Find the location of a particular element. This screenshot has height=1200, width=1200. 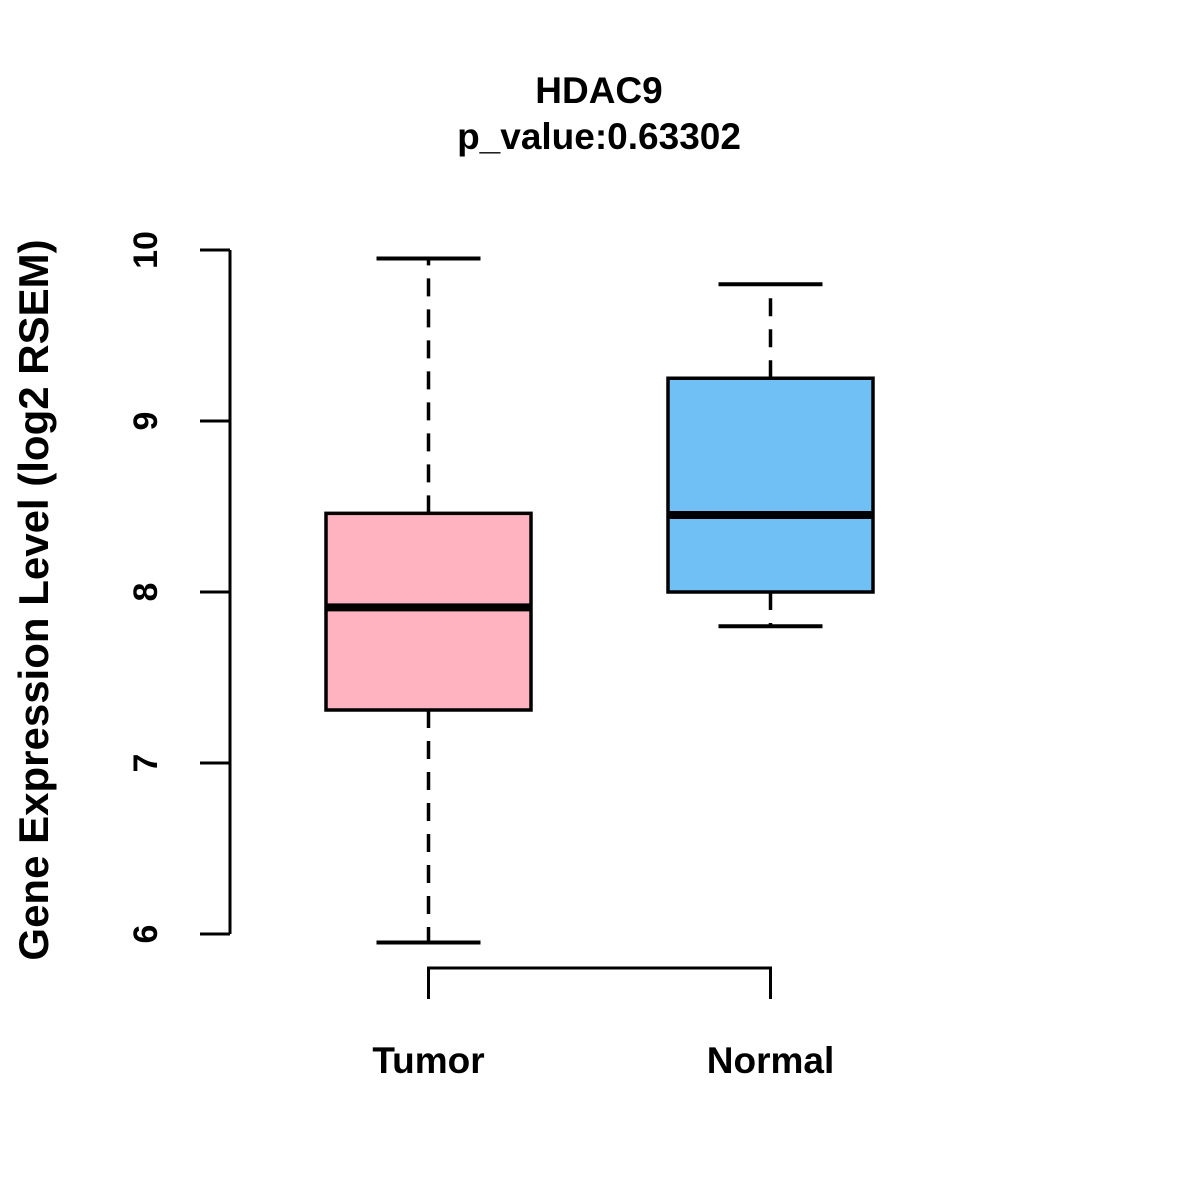

category-label-normal: Normal is located at coordinates (770, 1060).